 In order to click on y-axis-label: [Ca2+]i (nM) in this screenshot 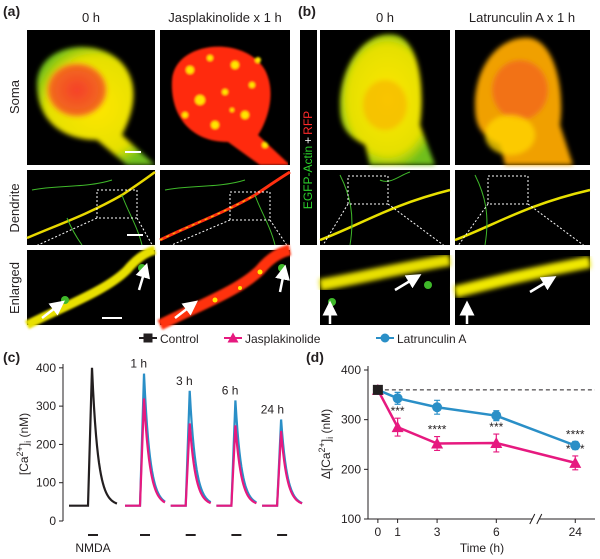, I will do `click(24, 444)`.